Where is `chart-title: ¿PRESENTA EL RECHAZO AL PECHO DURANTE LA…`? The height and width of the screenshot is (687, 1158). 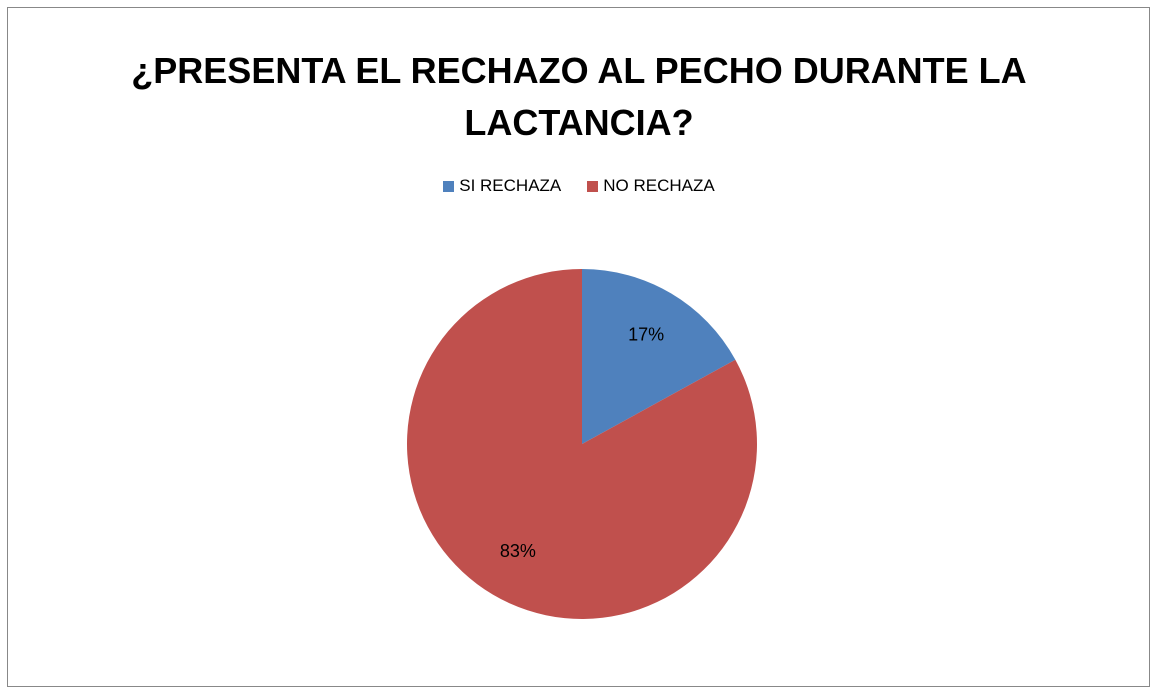
chart-title: ¿PRESENTA EL RECHAZO AL PECHO DURANTE LA… is located at coordinates (579, 96).